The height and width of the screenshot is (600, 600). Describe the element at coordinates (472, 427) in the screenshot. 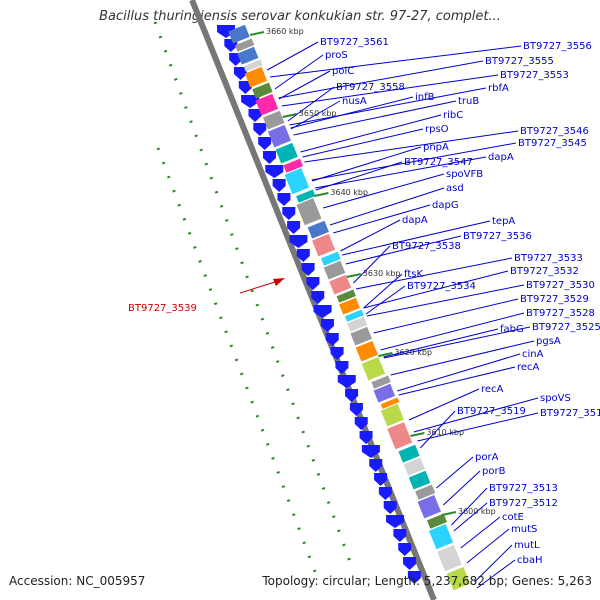

I see `gene-label: BT9727_3519` at that location.